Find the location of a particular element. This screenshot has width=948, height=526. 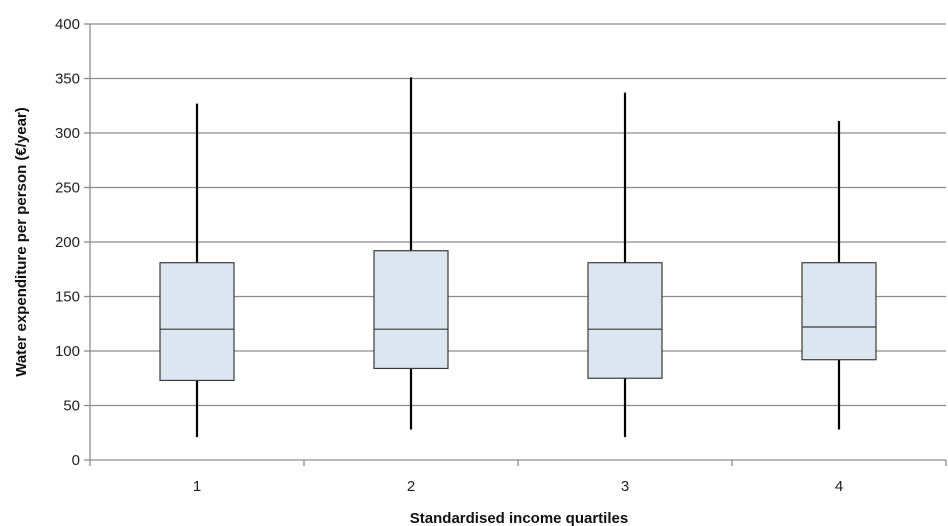

y-tick-label: 0 is located at coordinates (76, 460).